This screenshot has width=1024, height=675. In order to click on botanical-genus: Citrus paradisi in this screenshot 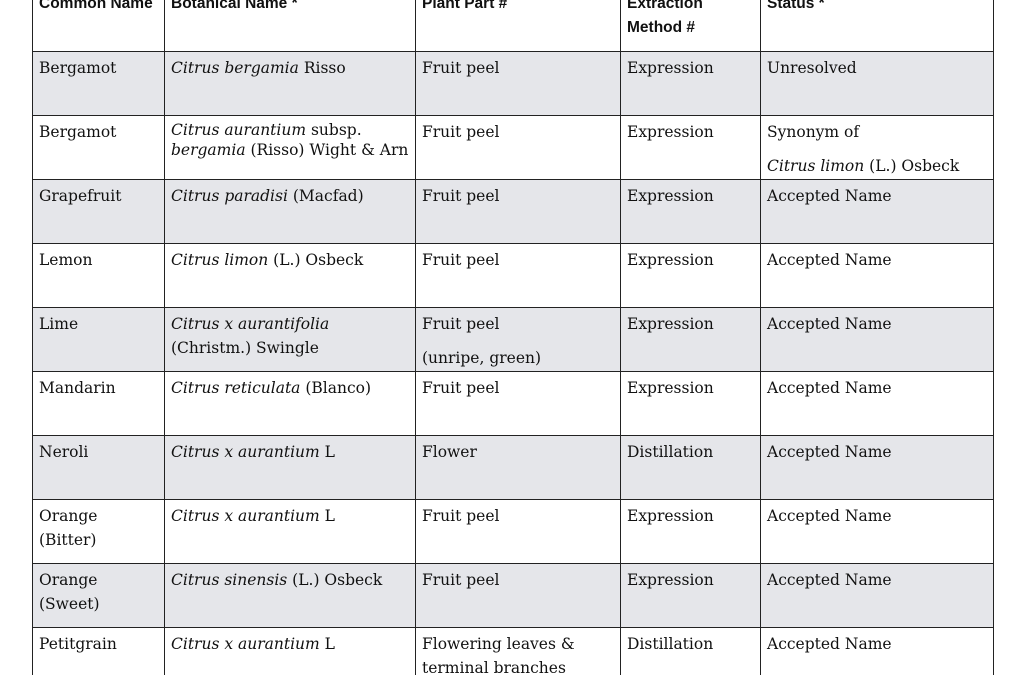, I will do `click(229, 196)`.